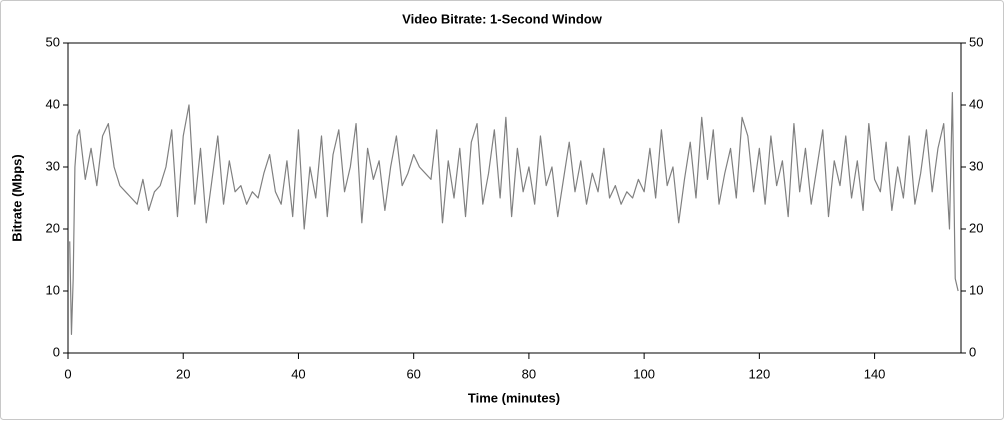  Describe the element at coordinates (413, 373) in the screenshot. I see `x-tick-label: 60` at that location.